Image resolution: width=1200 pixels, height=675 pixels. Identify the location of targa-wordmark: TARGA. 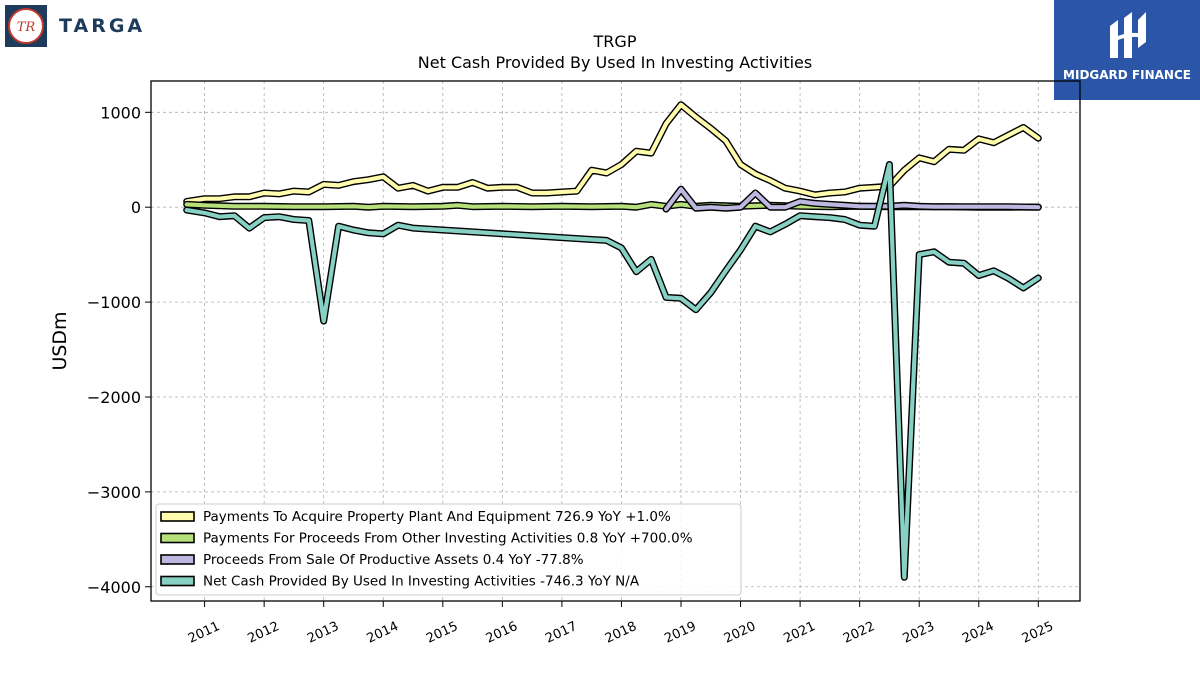
(102, 26).